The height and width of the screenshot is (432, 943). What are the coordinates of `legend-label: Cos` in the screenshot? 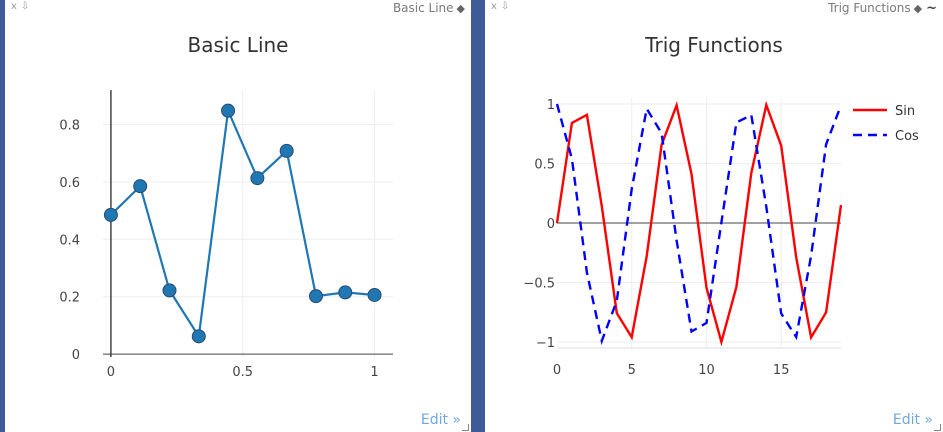 It's located at (907, 136).